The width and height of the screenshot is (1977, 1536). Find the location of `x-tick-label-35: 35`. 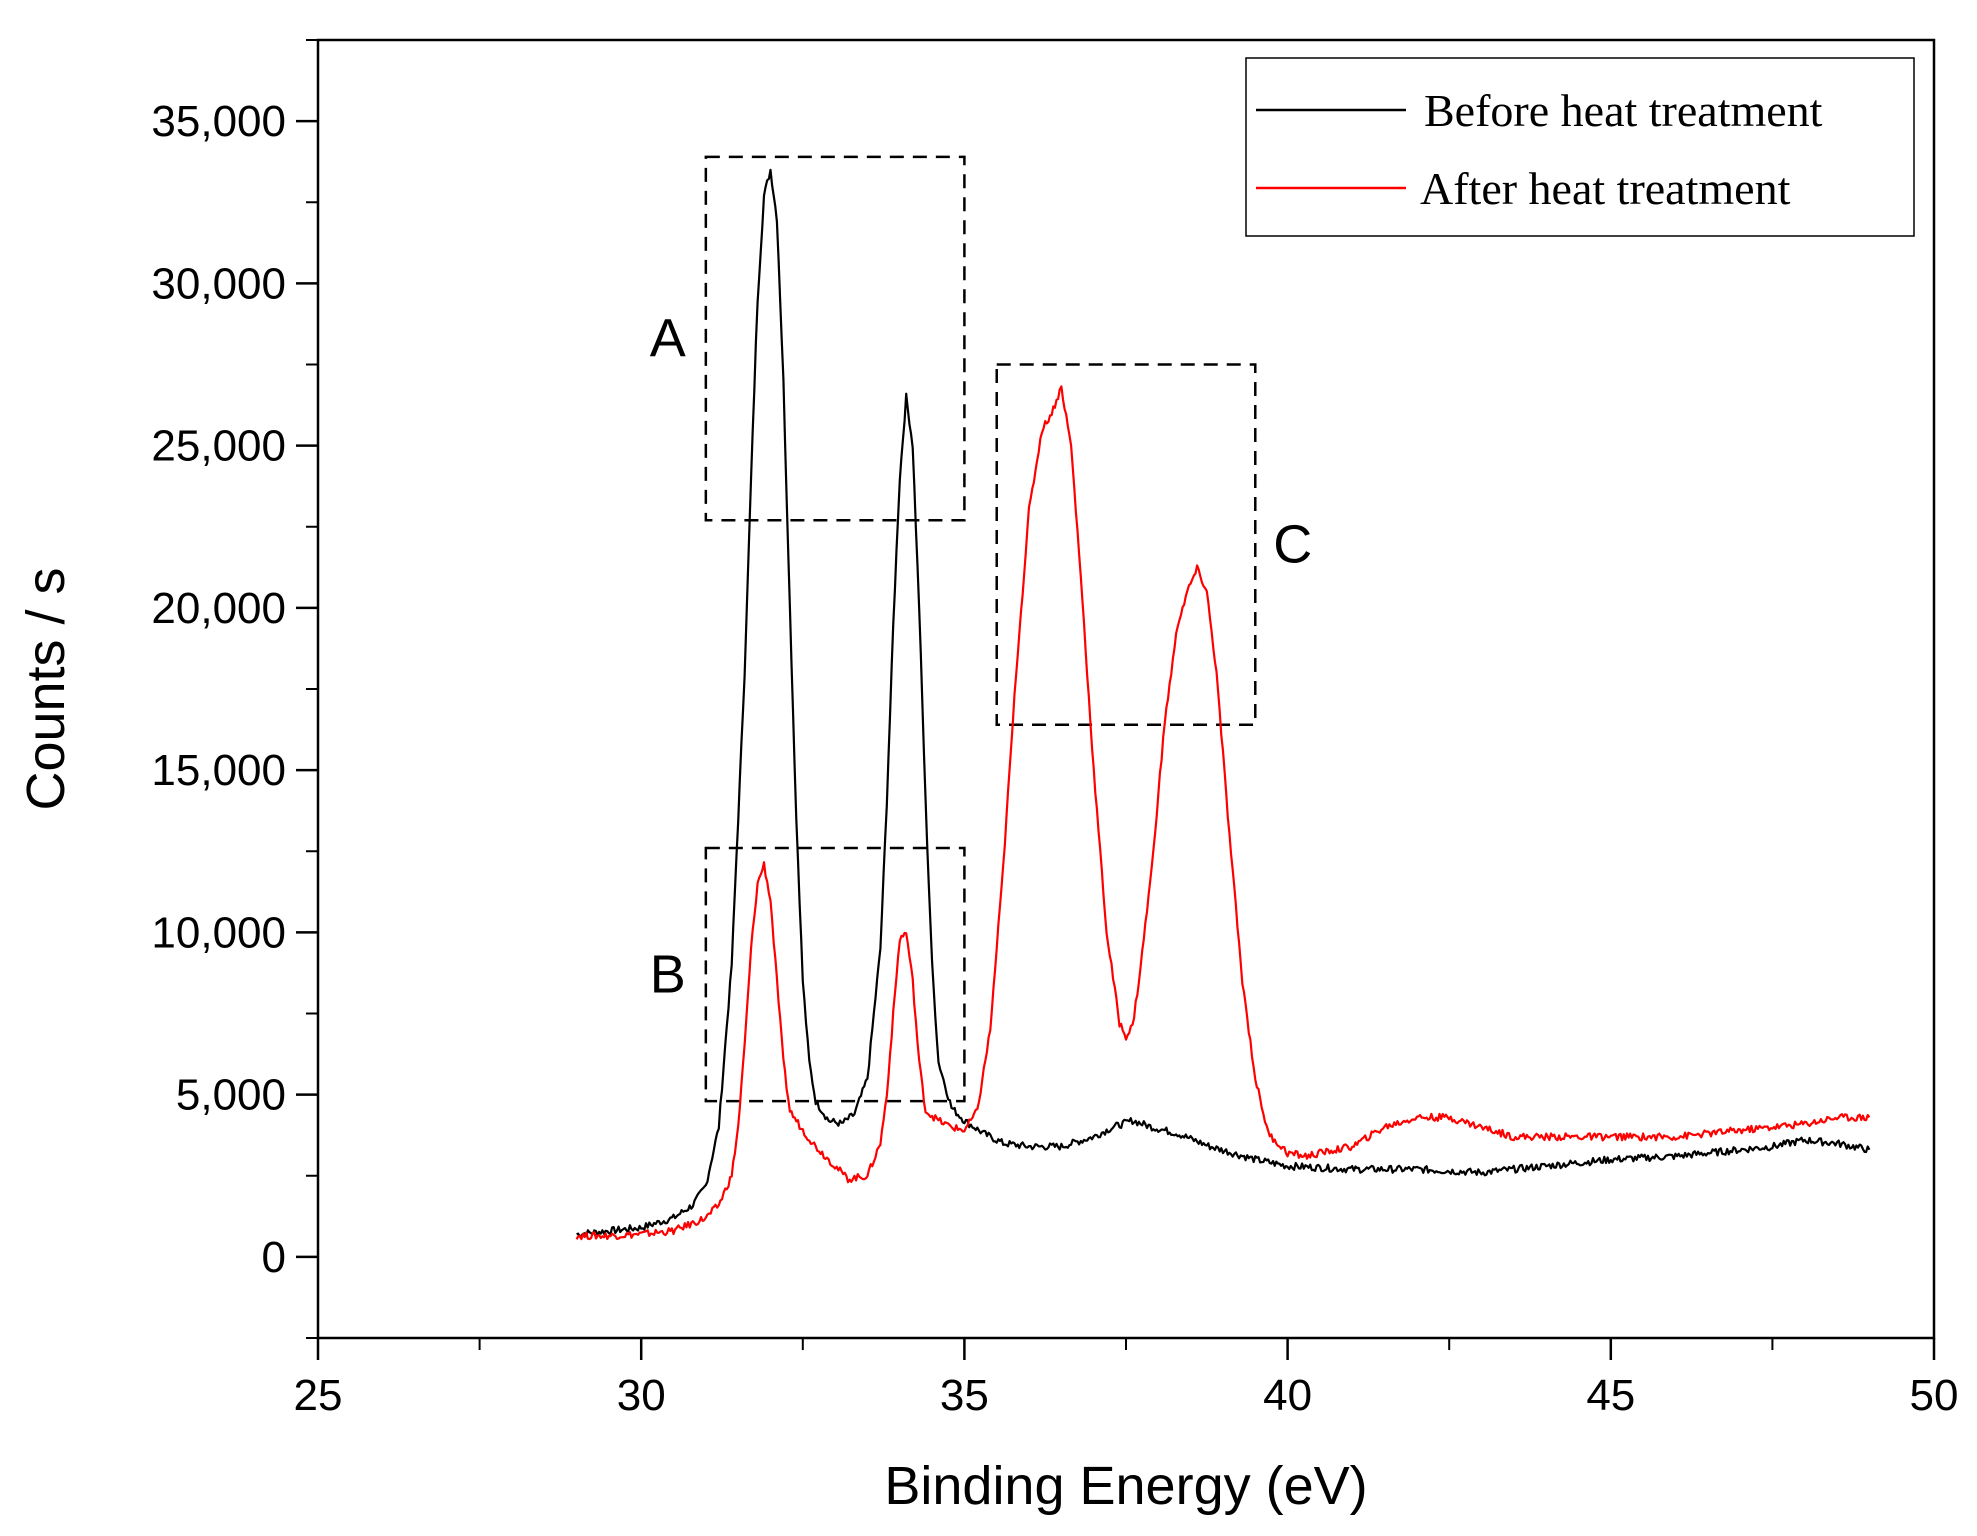

x-tick-label-35: 35 is located at coordinates (964, 1395).